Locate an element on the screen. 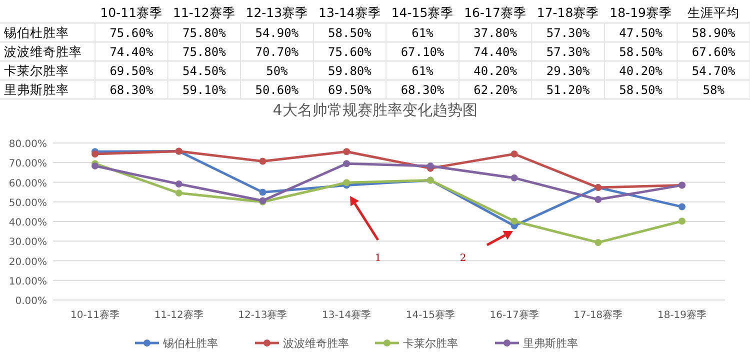 The image size is (750, 358). text: 54.70% is located at coordinates (714, 71).